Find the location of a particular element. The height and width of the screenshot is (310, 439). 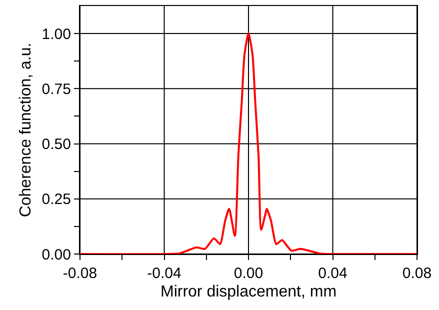

x-tick-label: 0.08 is located at coordinates (417, 273).